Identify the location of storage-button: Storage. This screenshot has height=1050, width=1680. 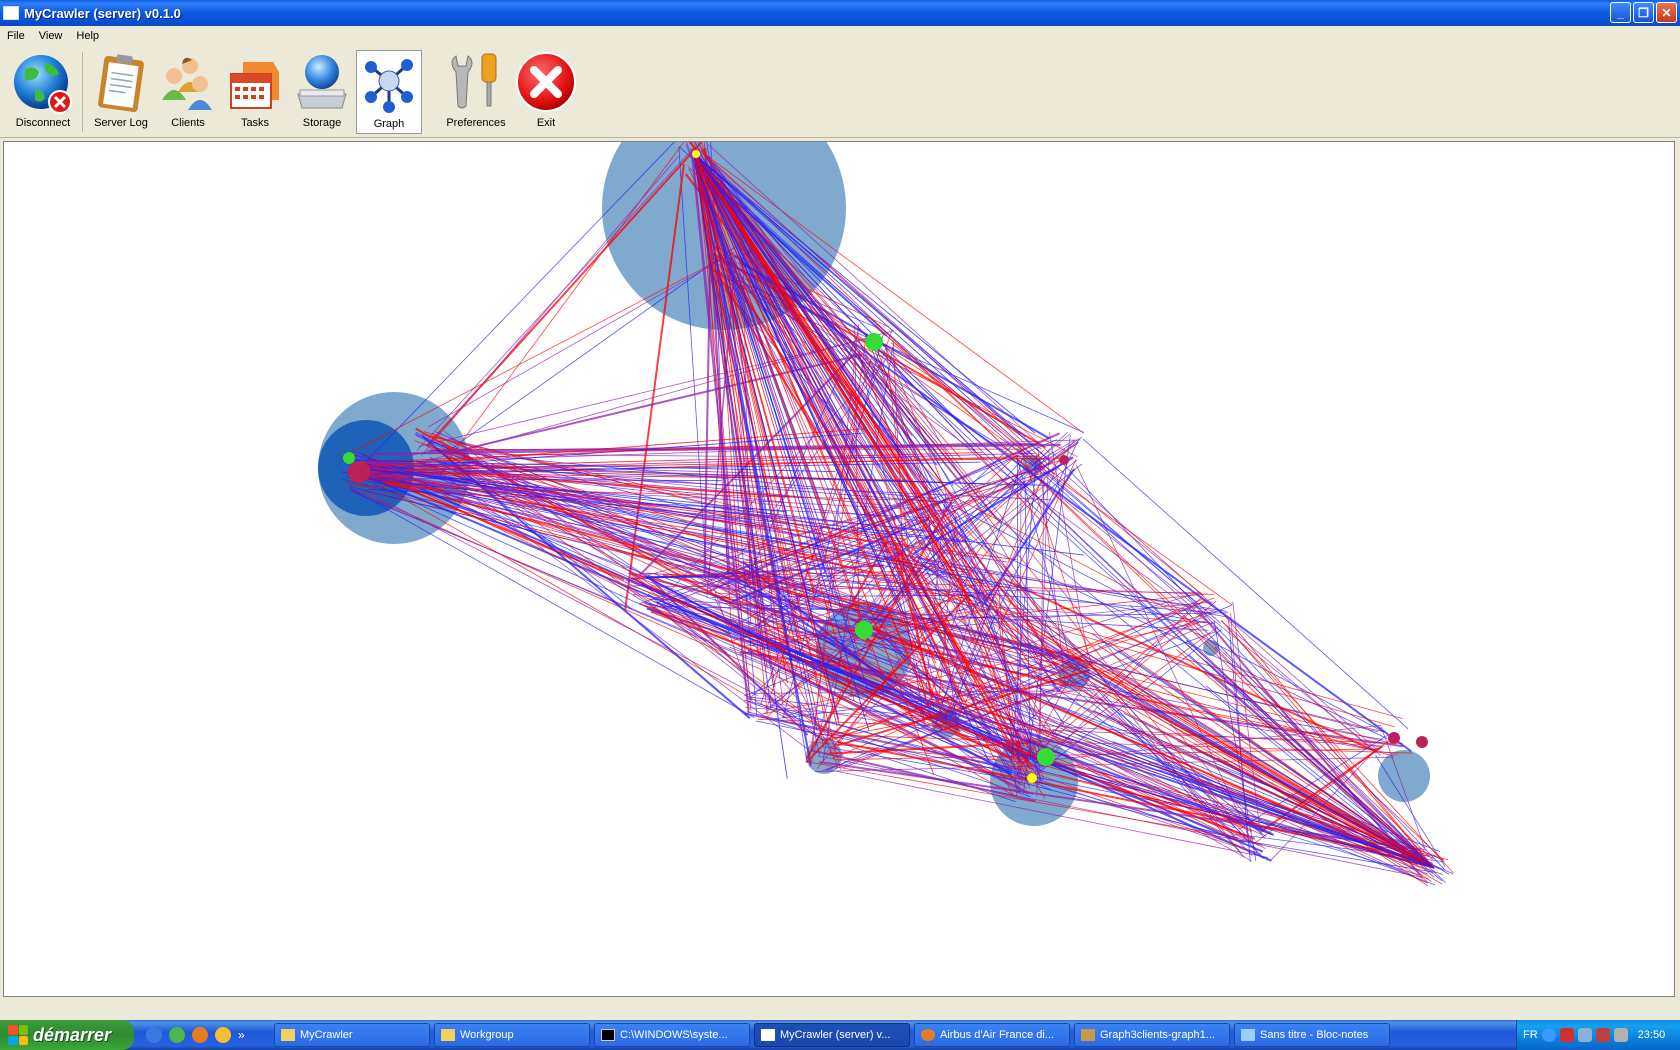
(322, 92).